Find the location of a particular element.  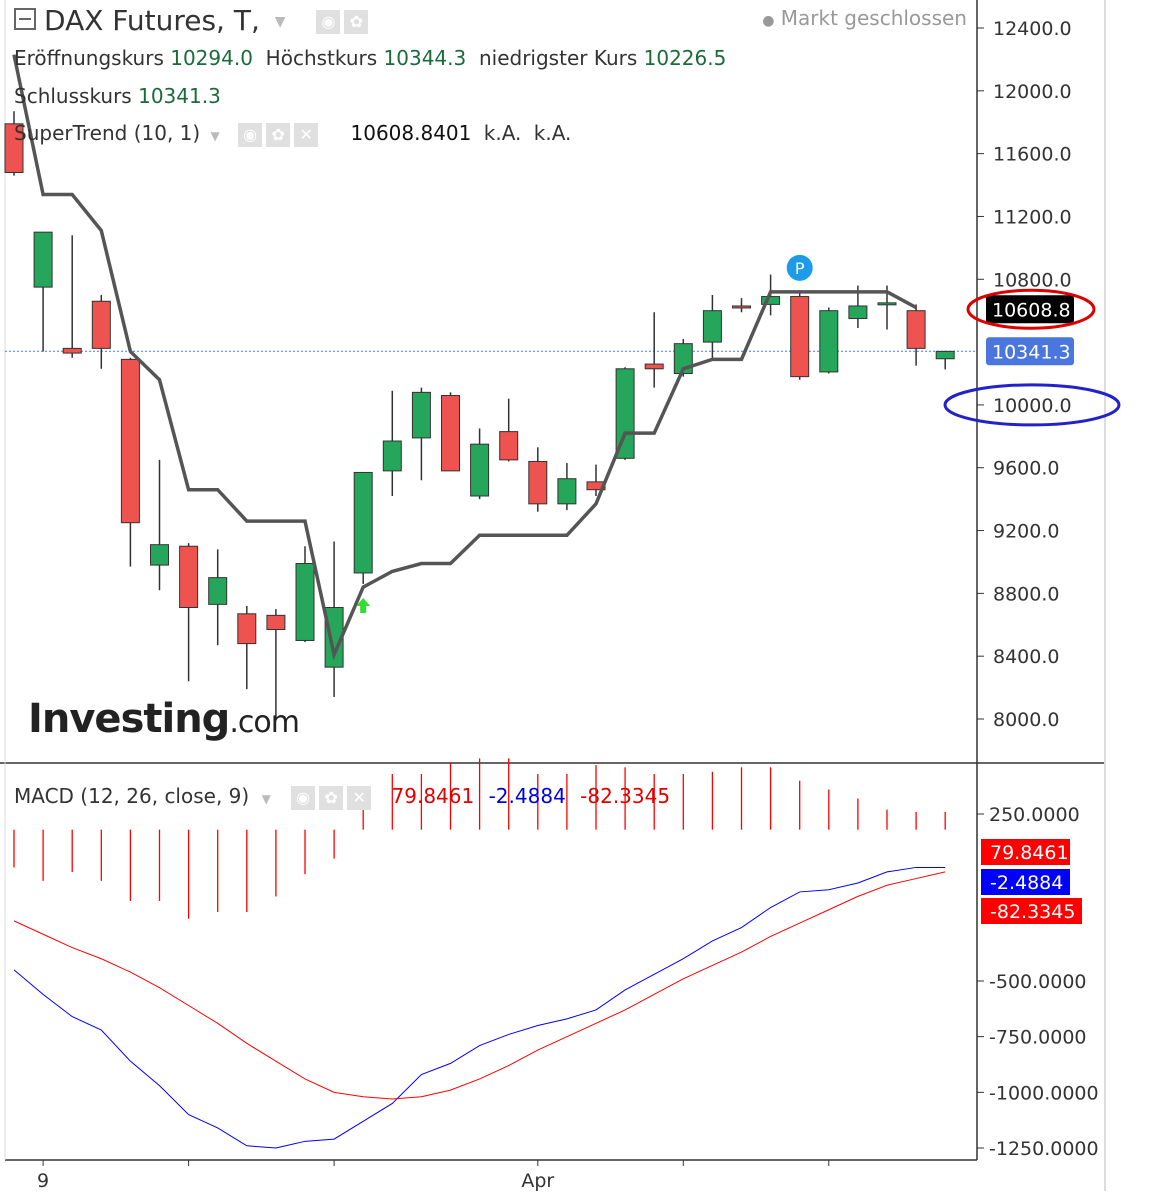

symbol-title: DAX Futures, T, is located at coordinates (152, 20).